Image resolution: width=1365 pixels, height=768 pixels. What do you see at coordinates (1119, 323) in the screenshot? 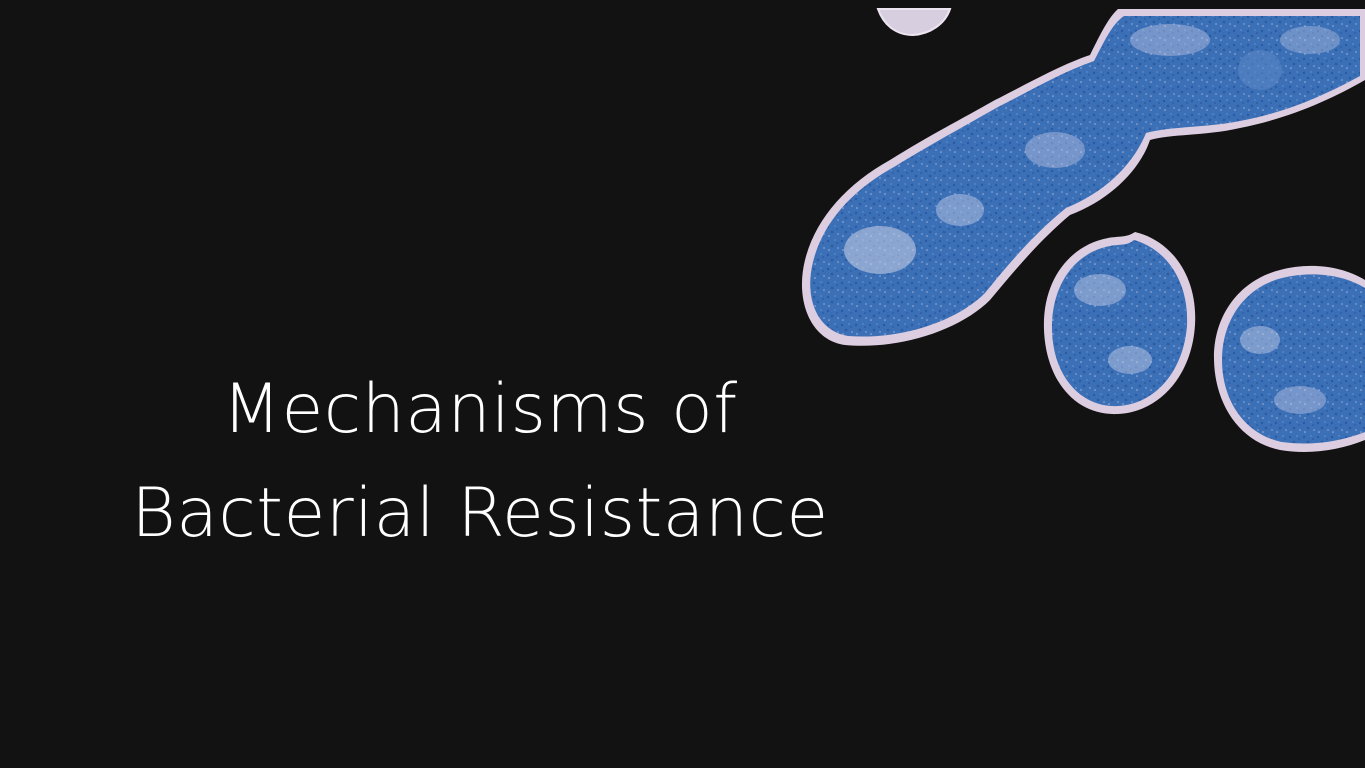
I see `cocci-bacterium-middle` at bounding box center [1119, 323].